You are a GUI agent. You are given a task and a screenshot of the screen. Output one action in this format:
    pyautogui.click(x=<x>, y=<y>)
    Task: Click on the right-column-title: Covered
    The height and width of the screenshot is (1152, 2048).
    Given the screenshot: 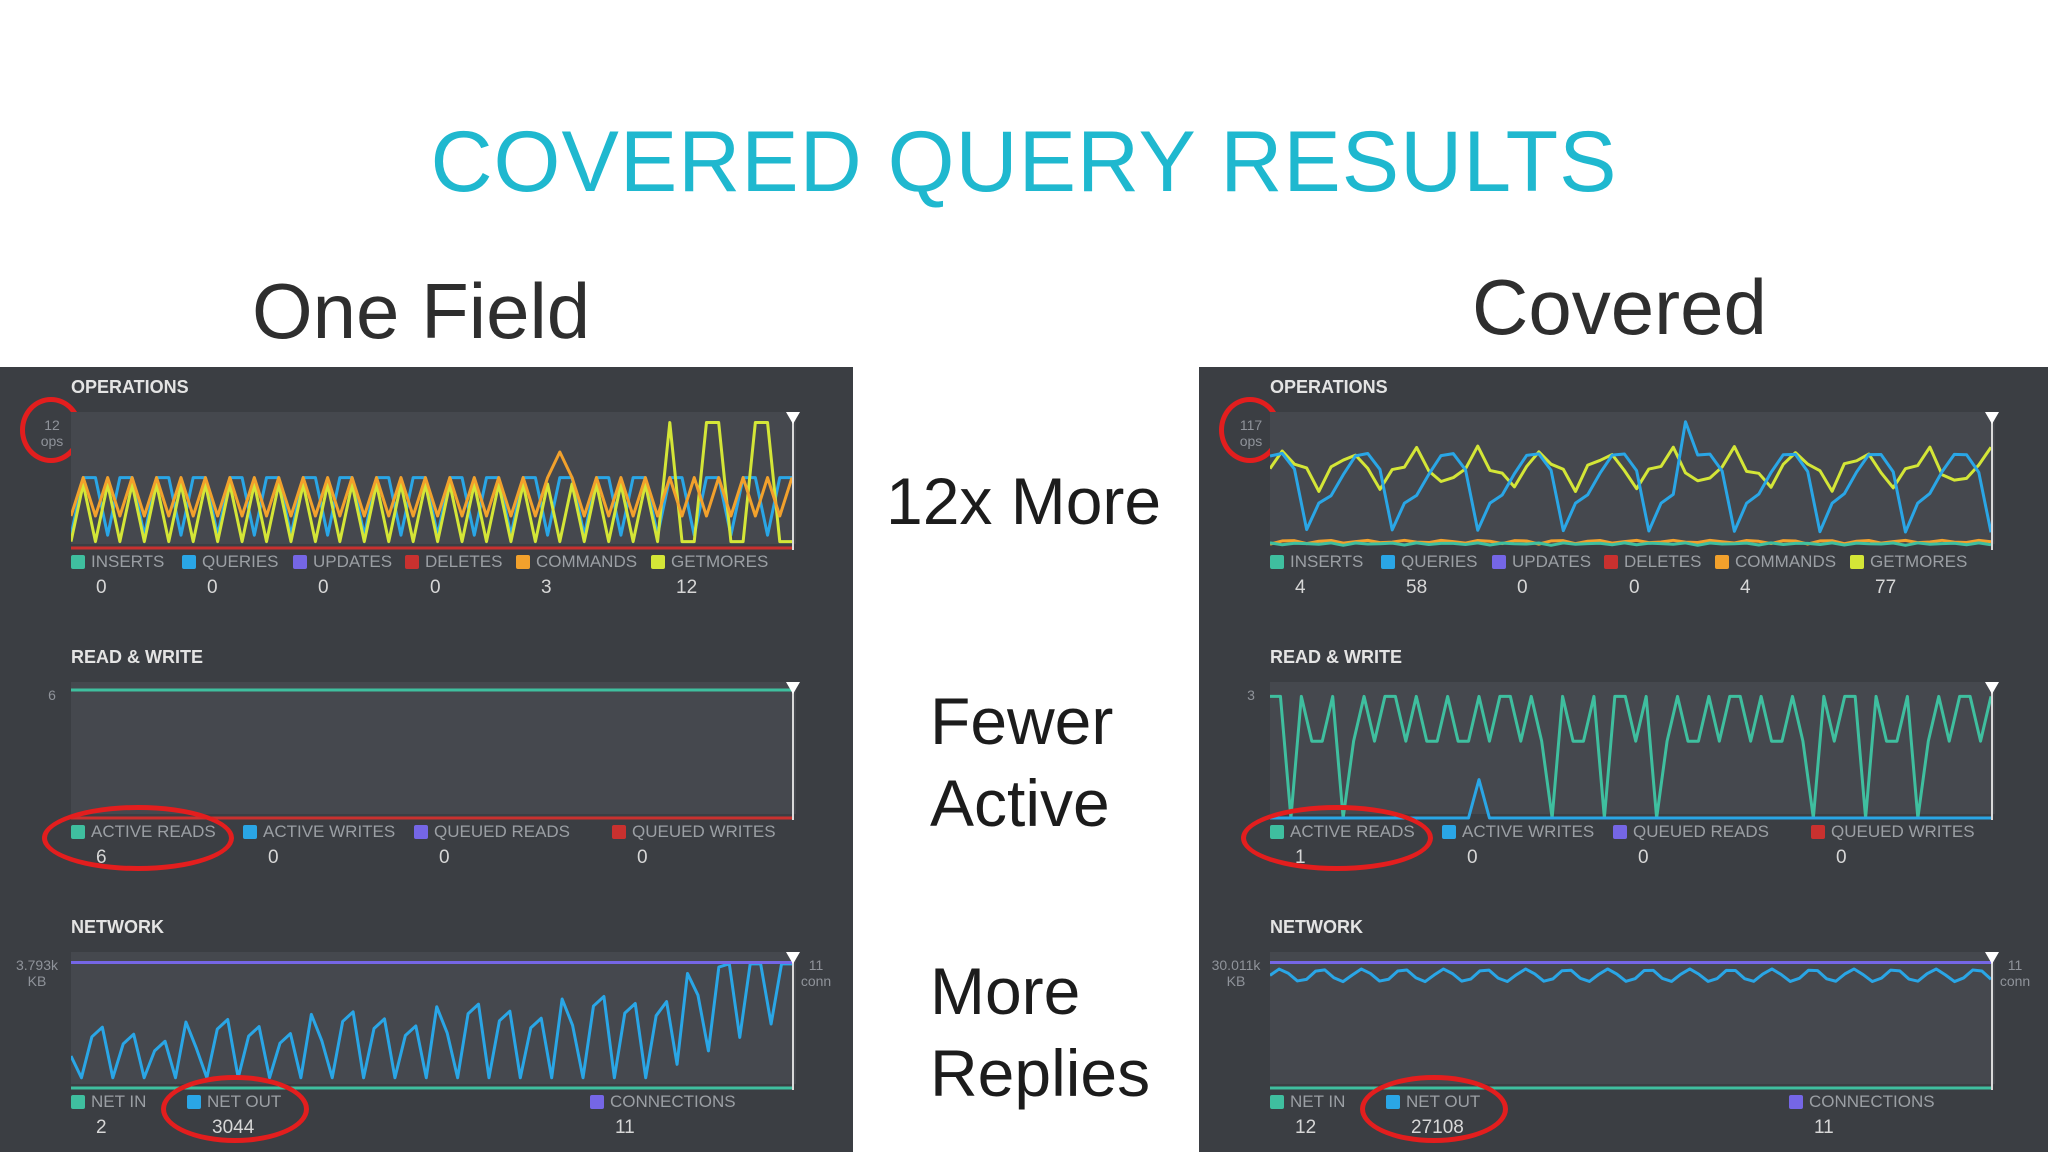 What is the action you would take?
    pyautogui.click(x=1619, y=307)
    